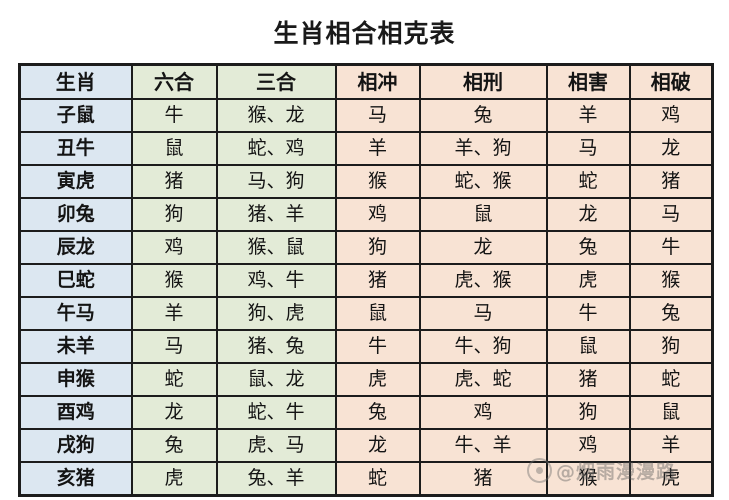 Image resolution: width=729 pixels, height=500 pixels. I want to click on table-row: 丑牛鼠蛇、鸡羊羊、狗马龙, so click(366, 148).